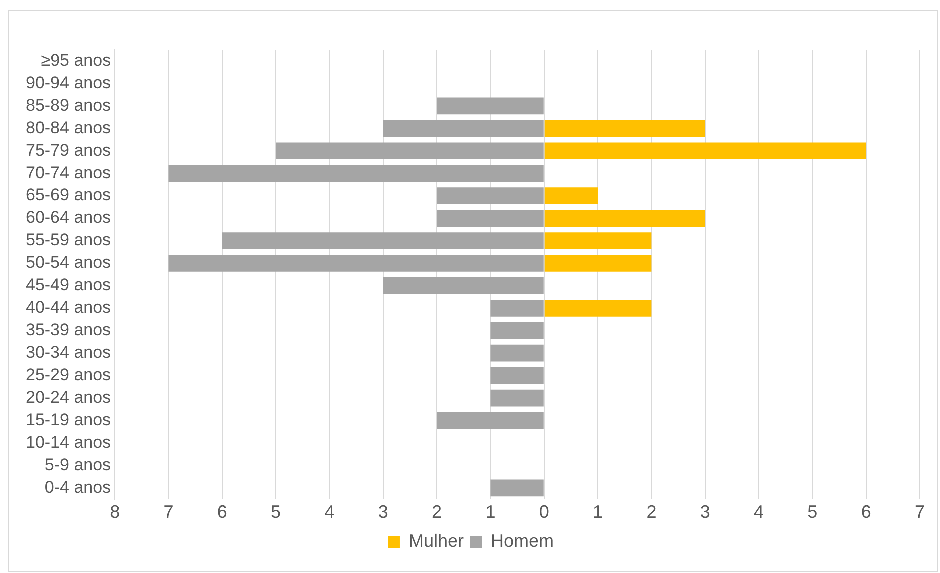 Image resolution: width=940 pixels, height=573 pixels. What do you see at coordinates (78, 487) in the screenshot?
I see `y-tick-label: 0-4 anos` at bounding box center [78, 487].